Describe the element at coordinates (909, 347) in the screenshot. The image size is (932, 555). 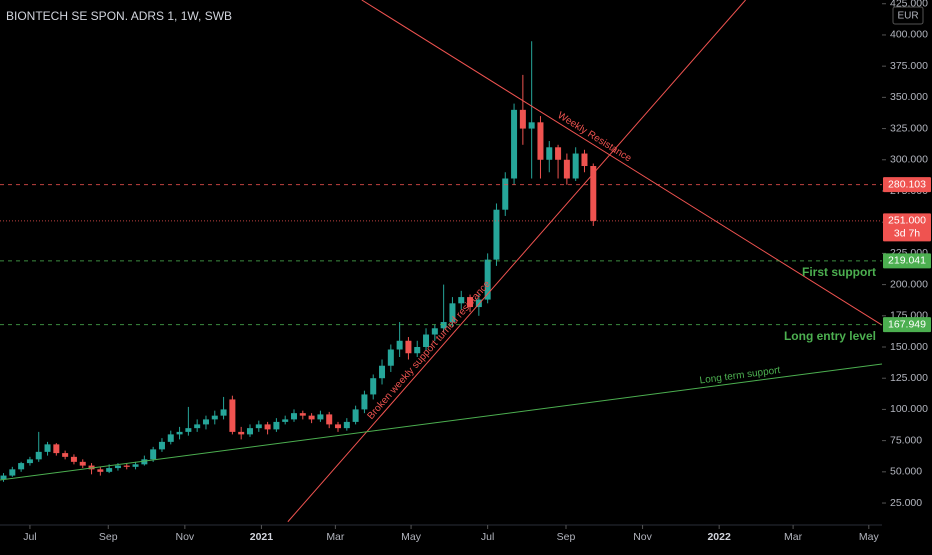
I see `y-tick-label: 150.000` at that location.